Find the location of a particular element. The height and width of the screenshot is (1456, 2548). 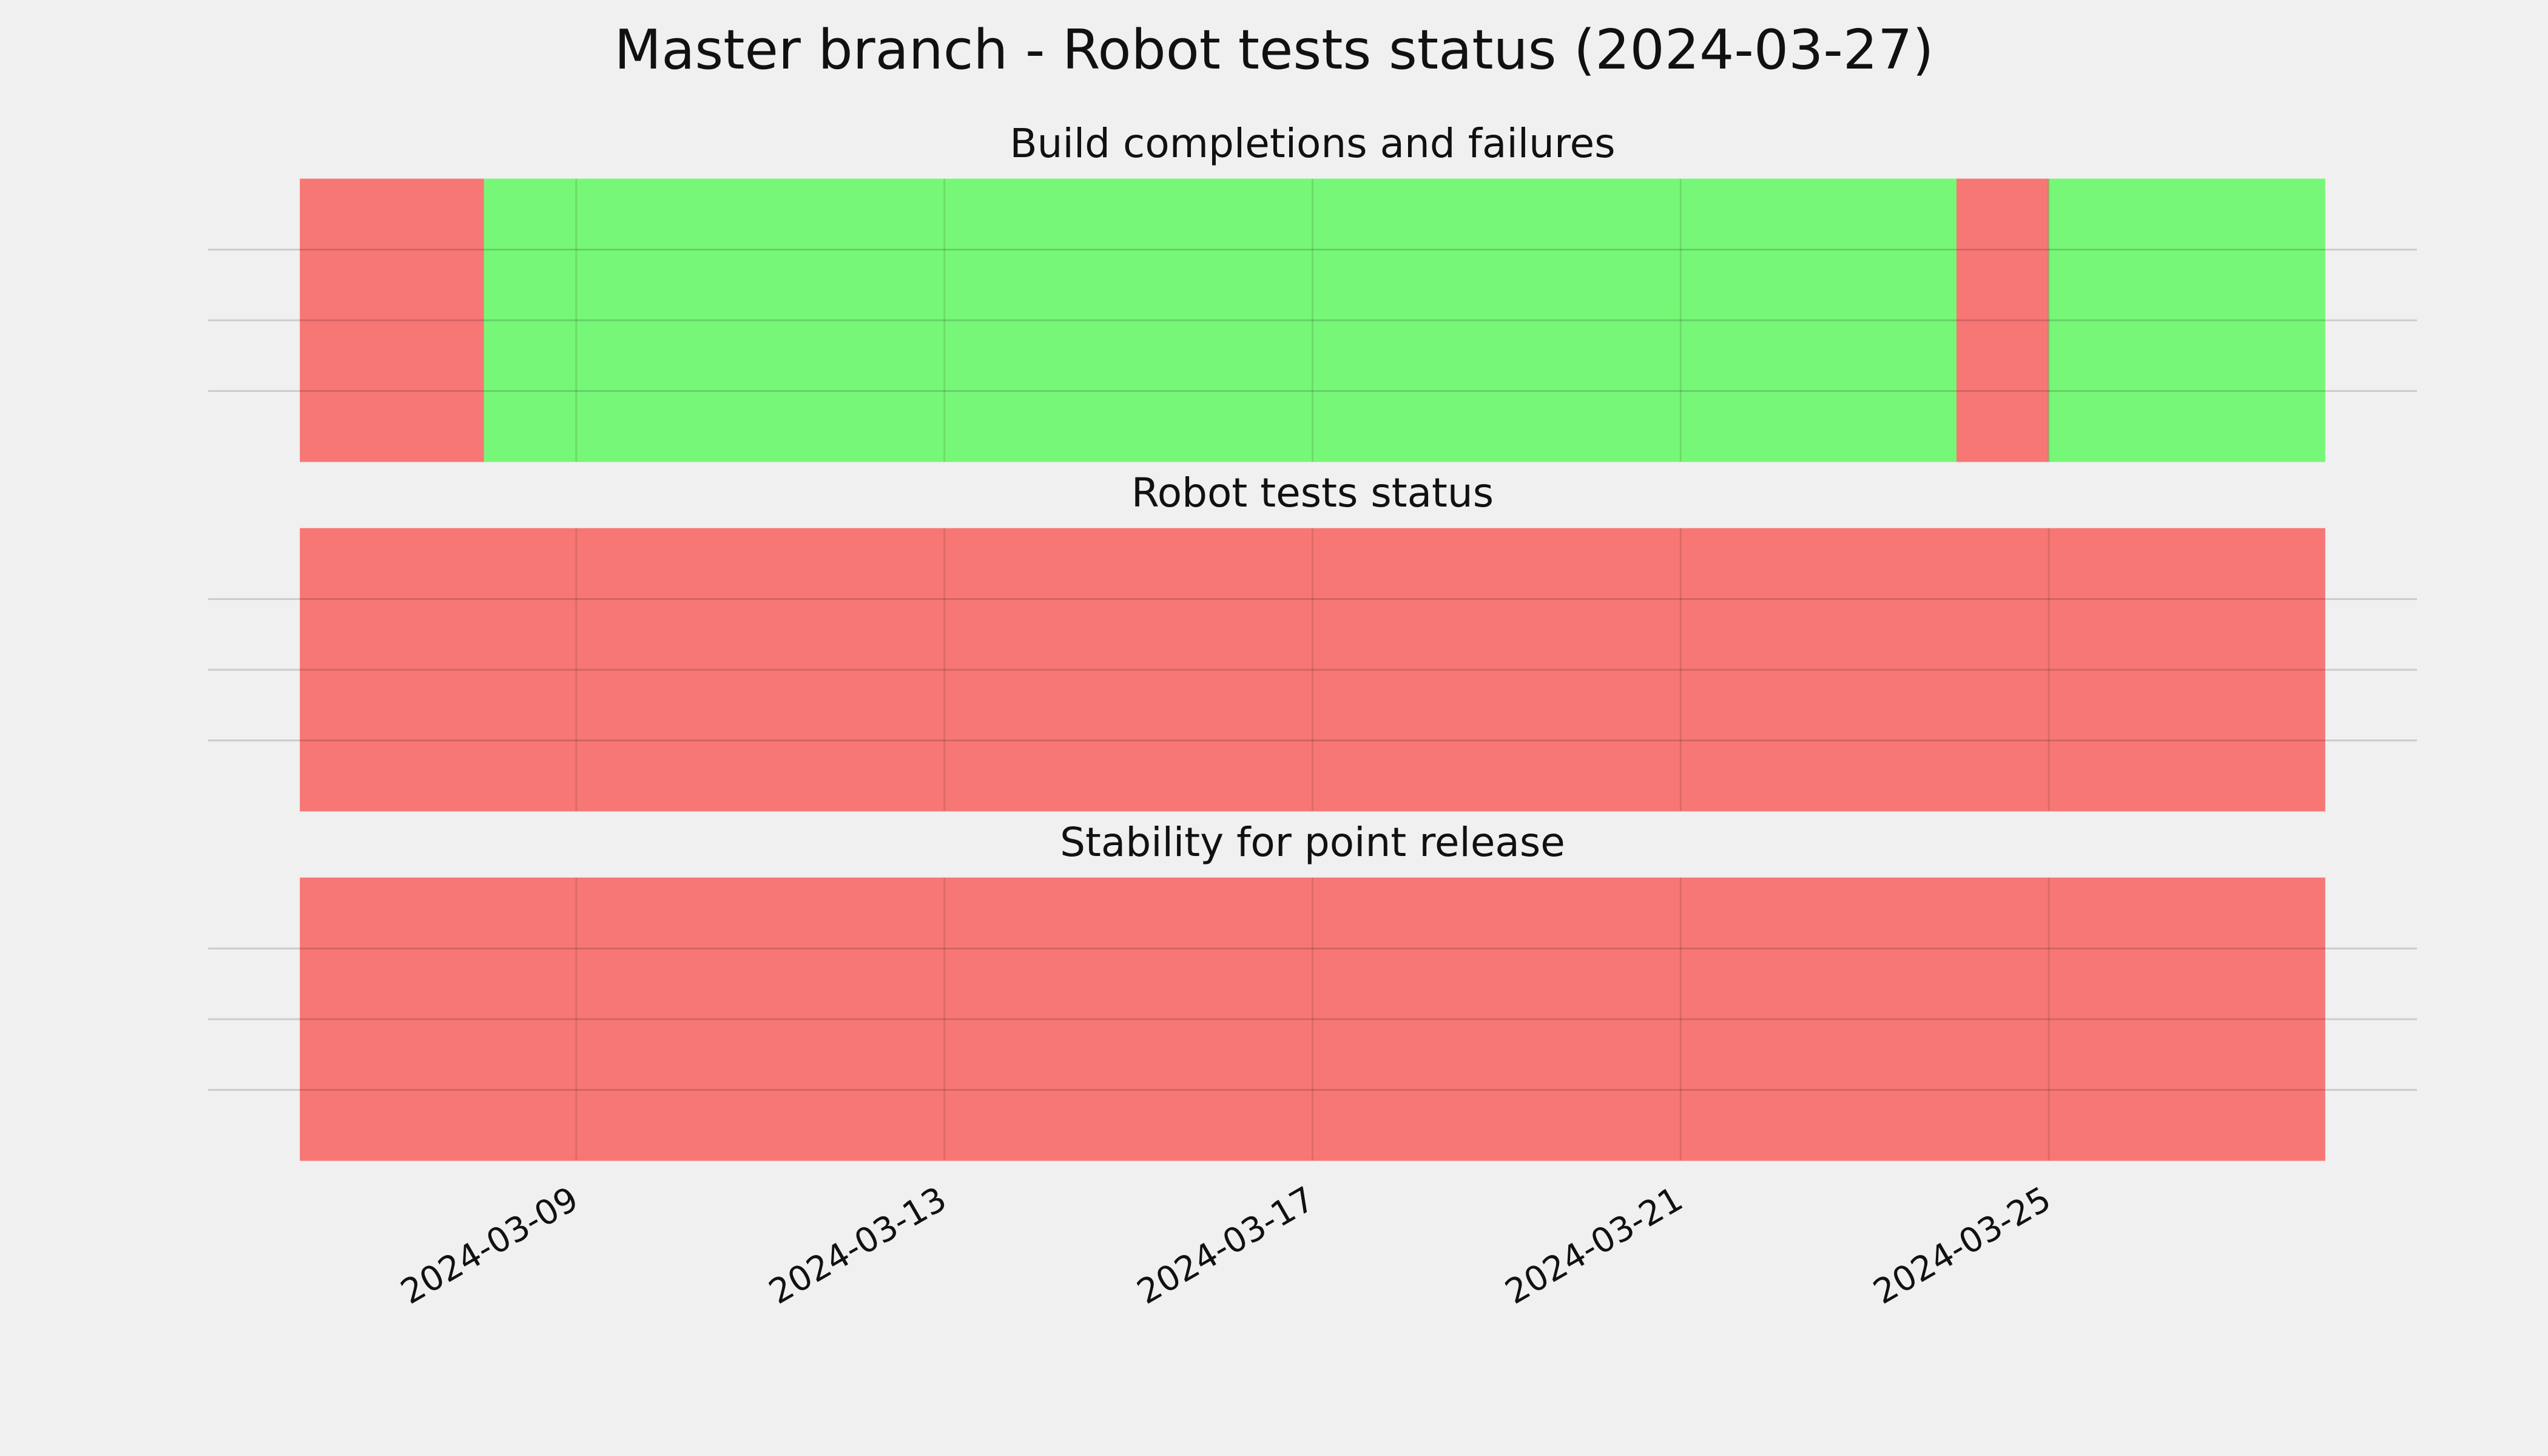

x-tick-label: 2024-03-21 is located at coordinates (1594, 1245).